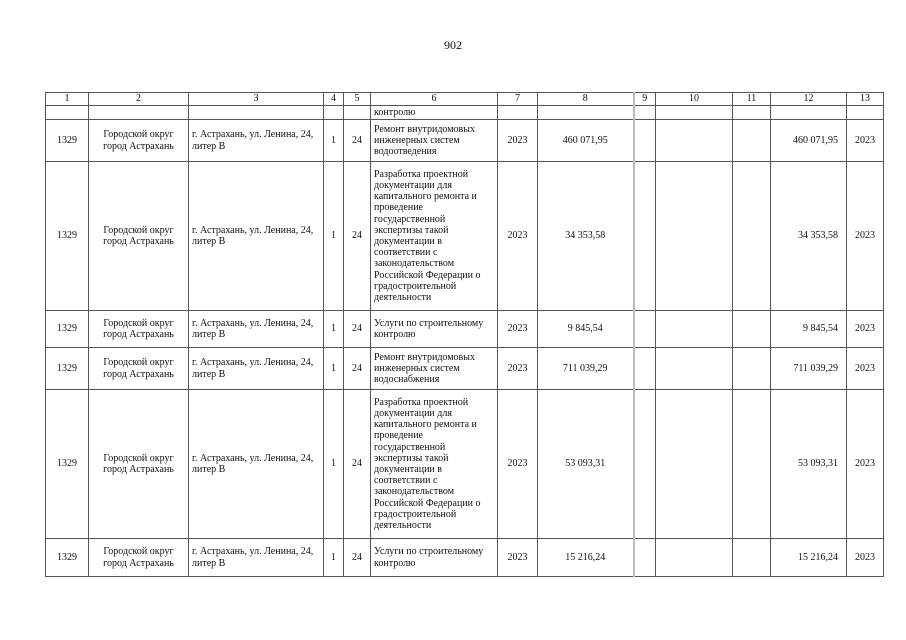  I want to click on cell-year, so click(517, 112).